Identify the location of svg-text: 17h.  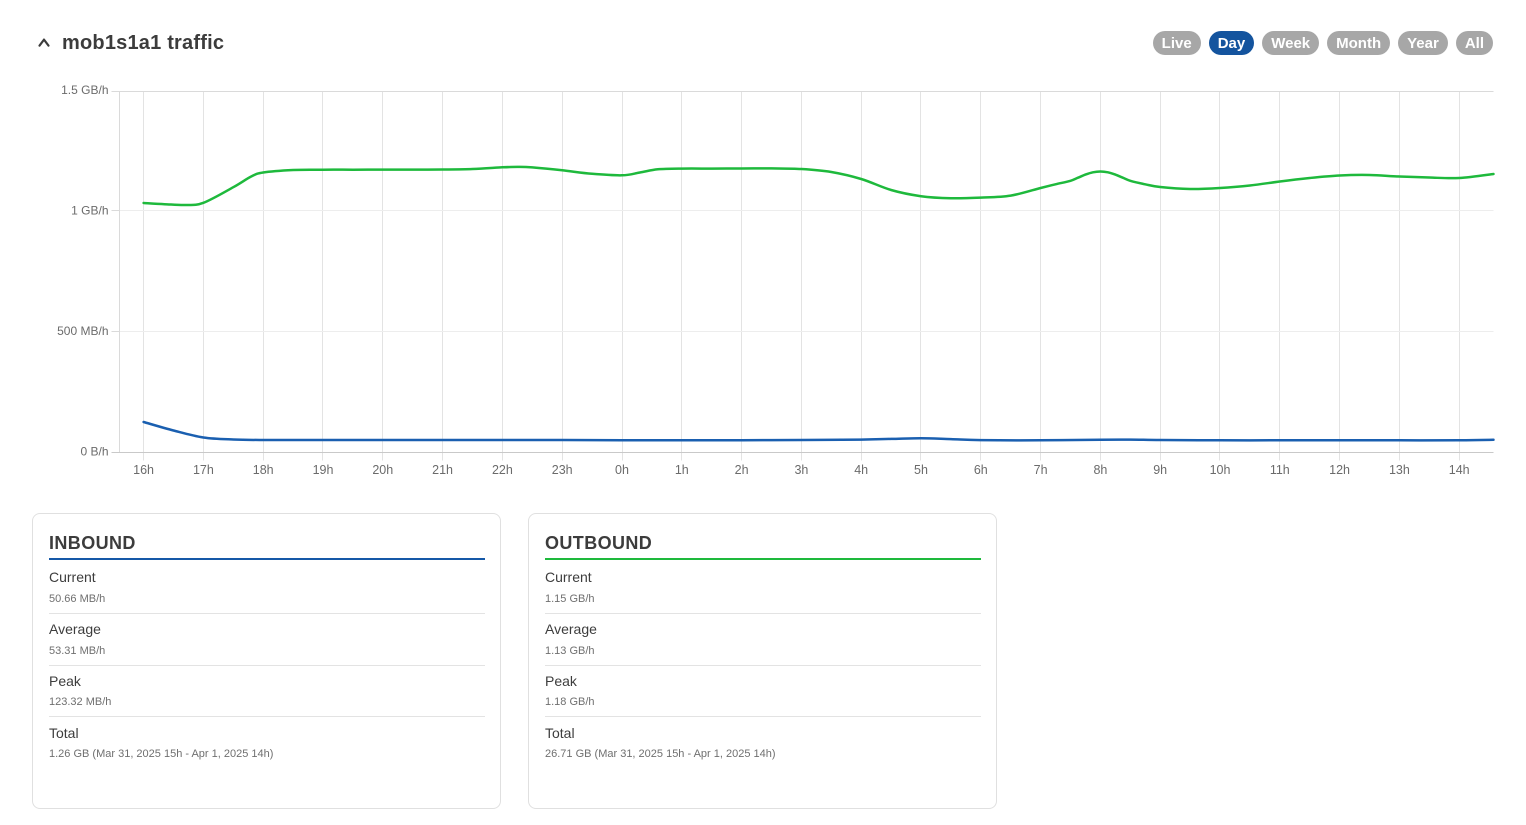
(203, 470).